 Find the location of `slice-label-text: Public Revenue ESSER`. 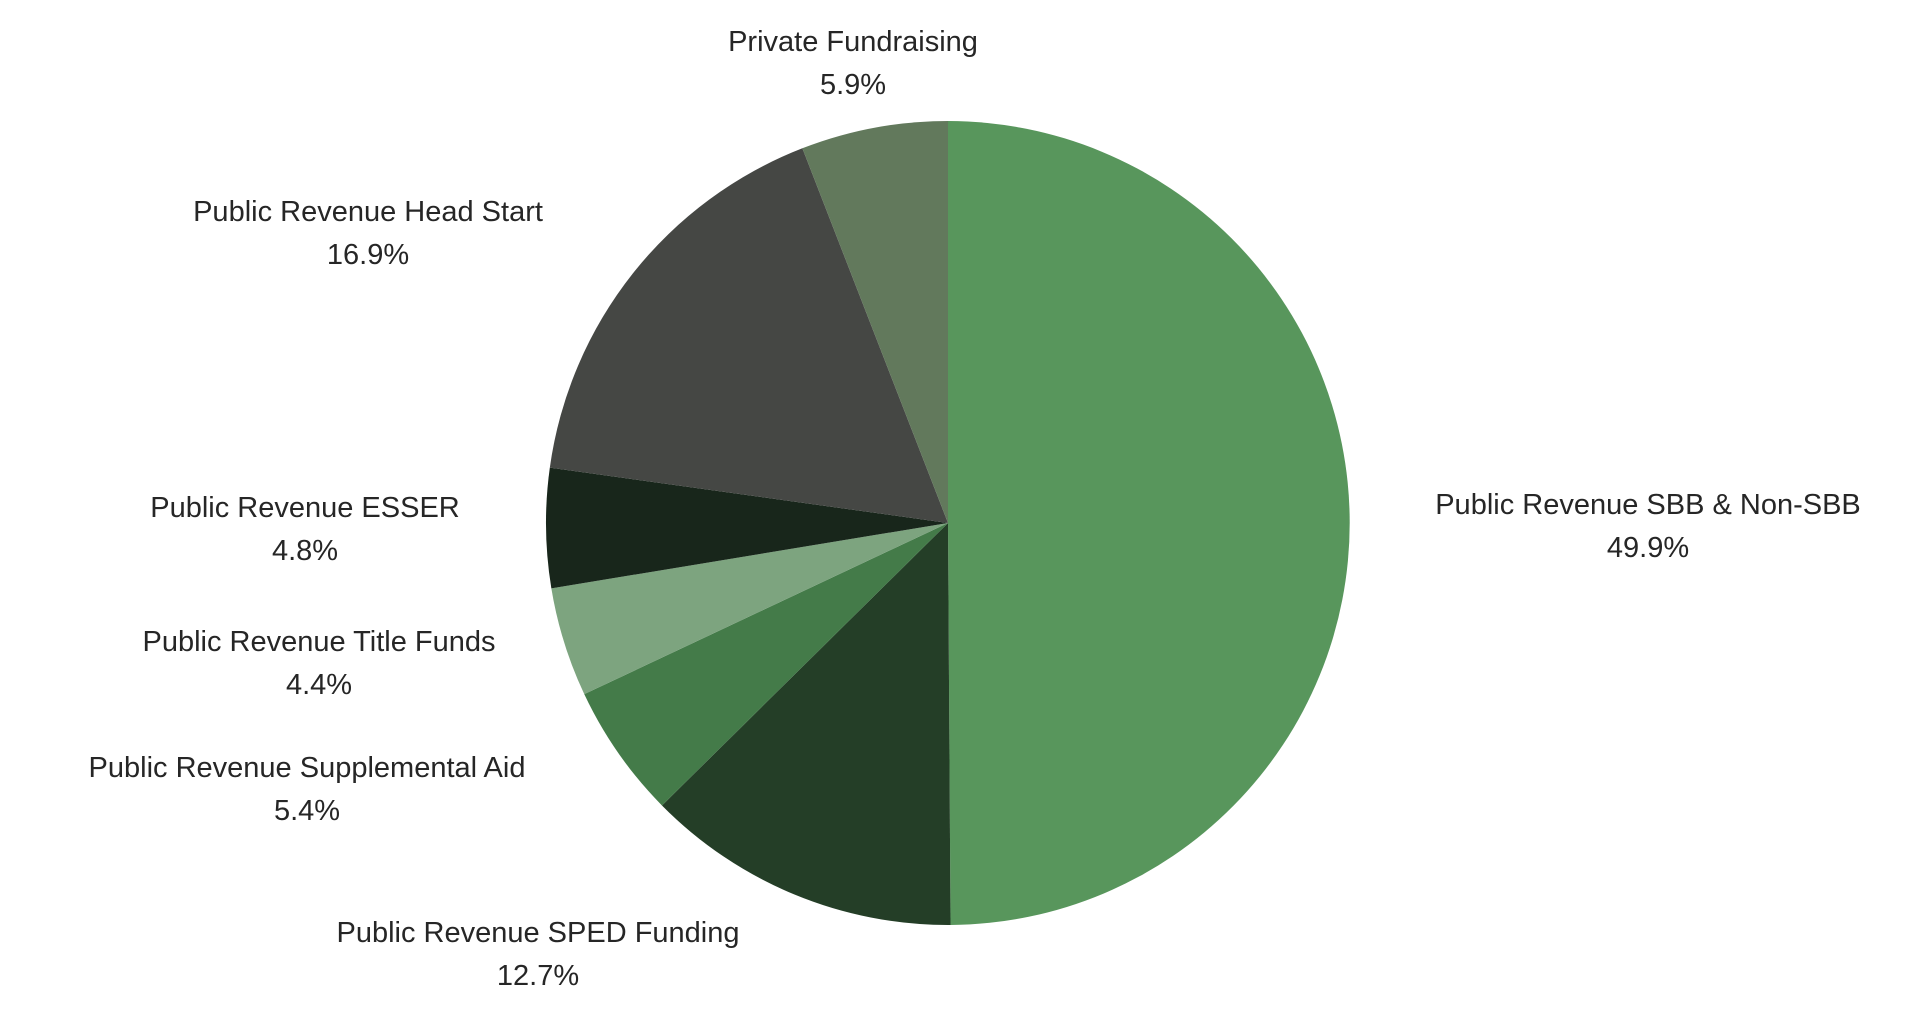

slice-label-text: Public Revenue ESSER is located at coordinates (305, 508).